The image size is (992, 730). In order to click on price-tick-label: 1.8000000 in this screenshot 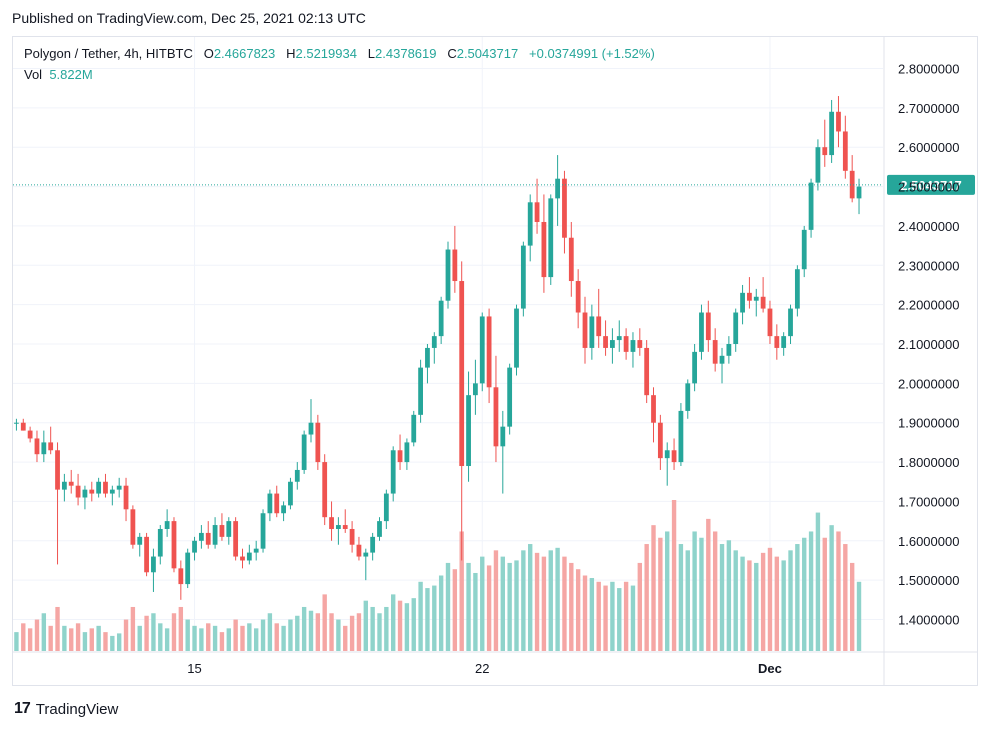, I will do `click(928, 462)`.